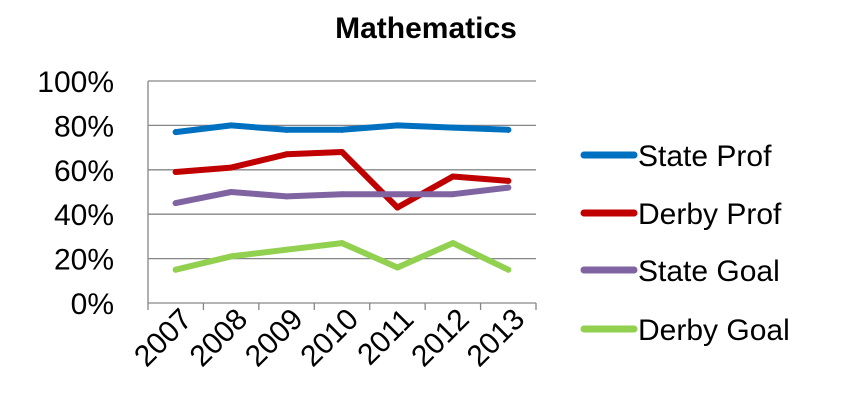 Image resolution: width=842 pixels, height=411 pixels. What do you see at coordinates (163, 338) in the screenshot?
I see `x-tick-label: 2007` at bounding box center [163, 338].